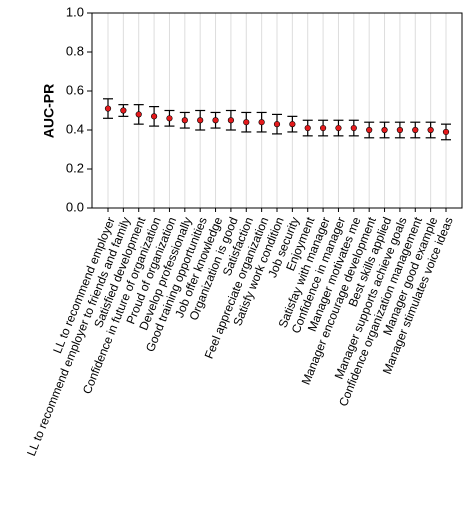 The height and width of the screenshot is (520, 474). What do you see at coordinates (75, 128) in the screenshot?
I see `y-tick-label: 0.4` at bounding box center [75, 128].